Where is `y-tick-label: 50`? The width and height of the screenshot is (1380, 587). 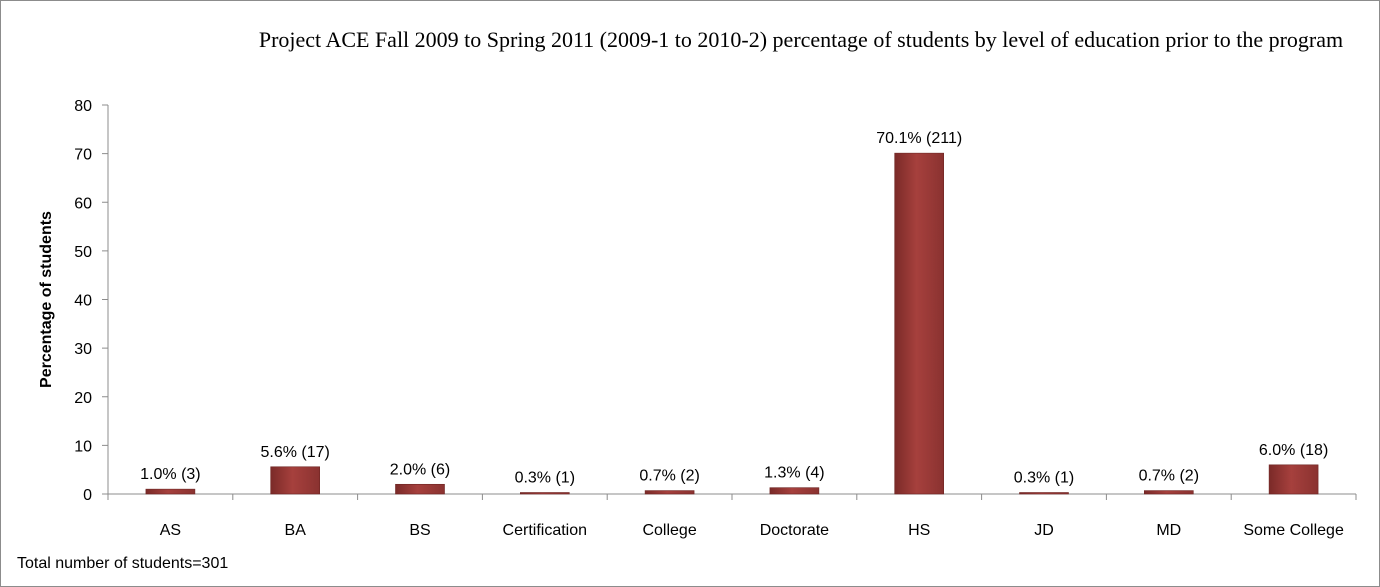
y-tick-label: 50 is located at coordinates (83, 252).